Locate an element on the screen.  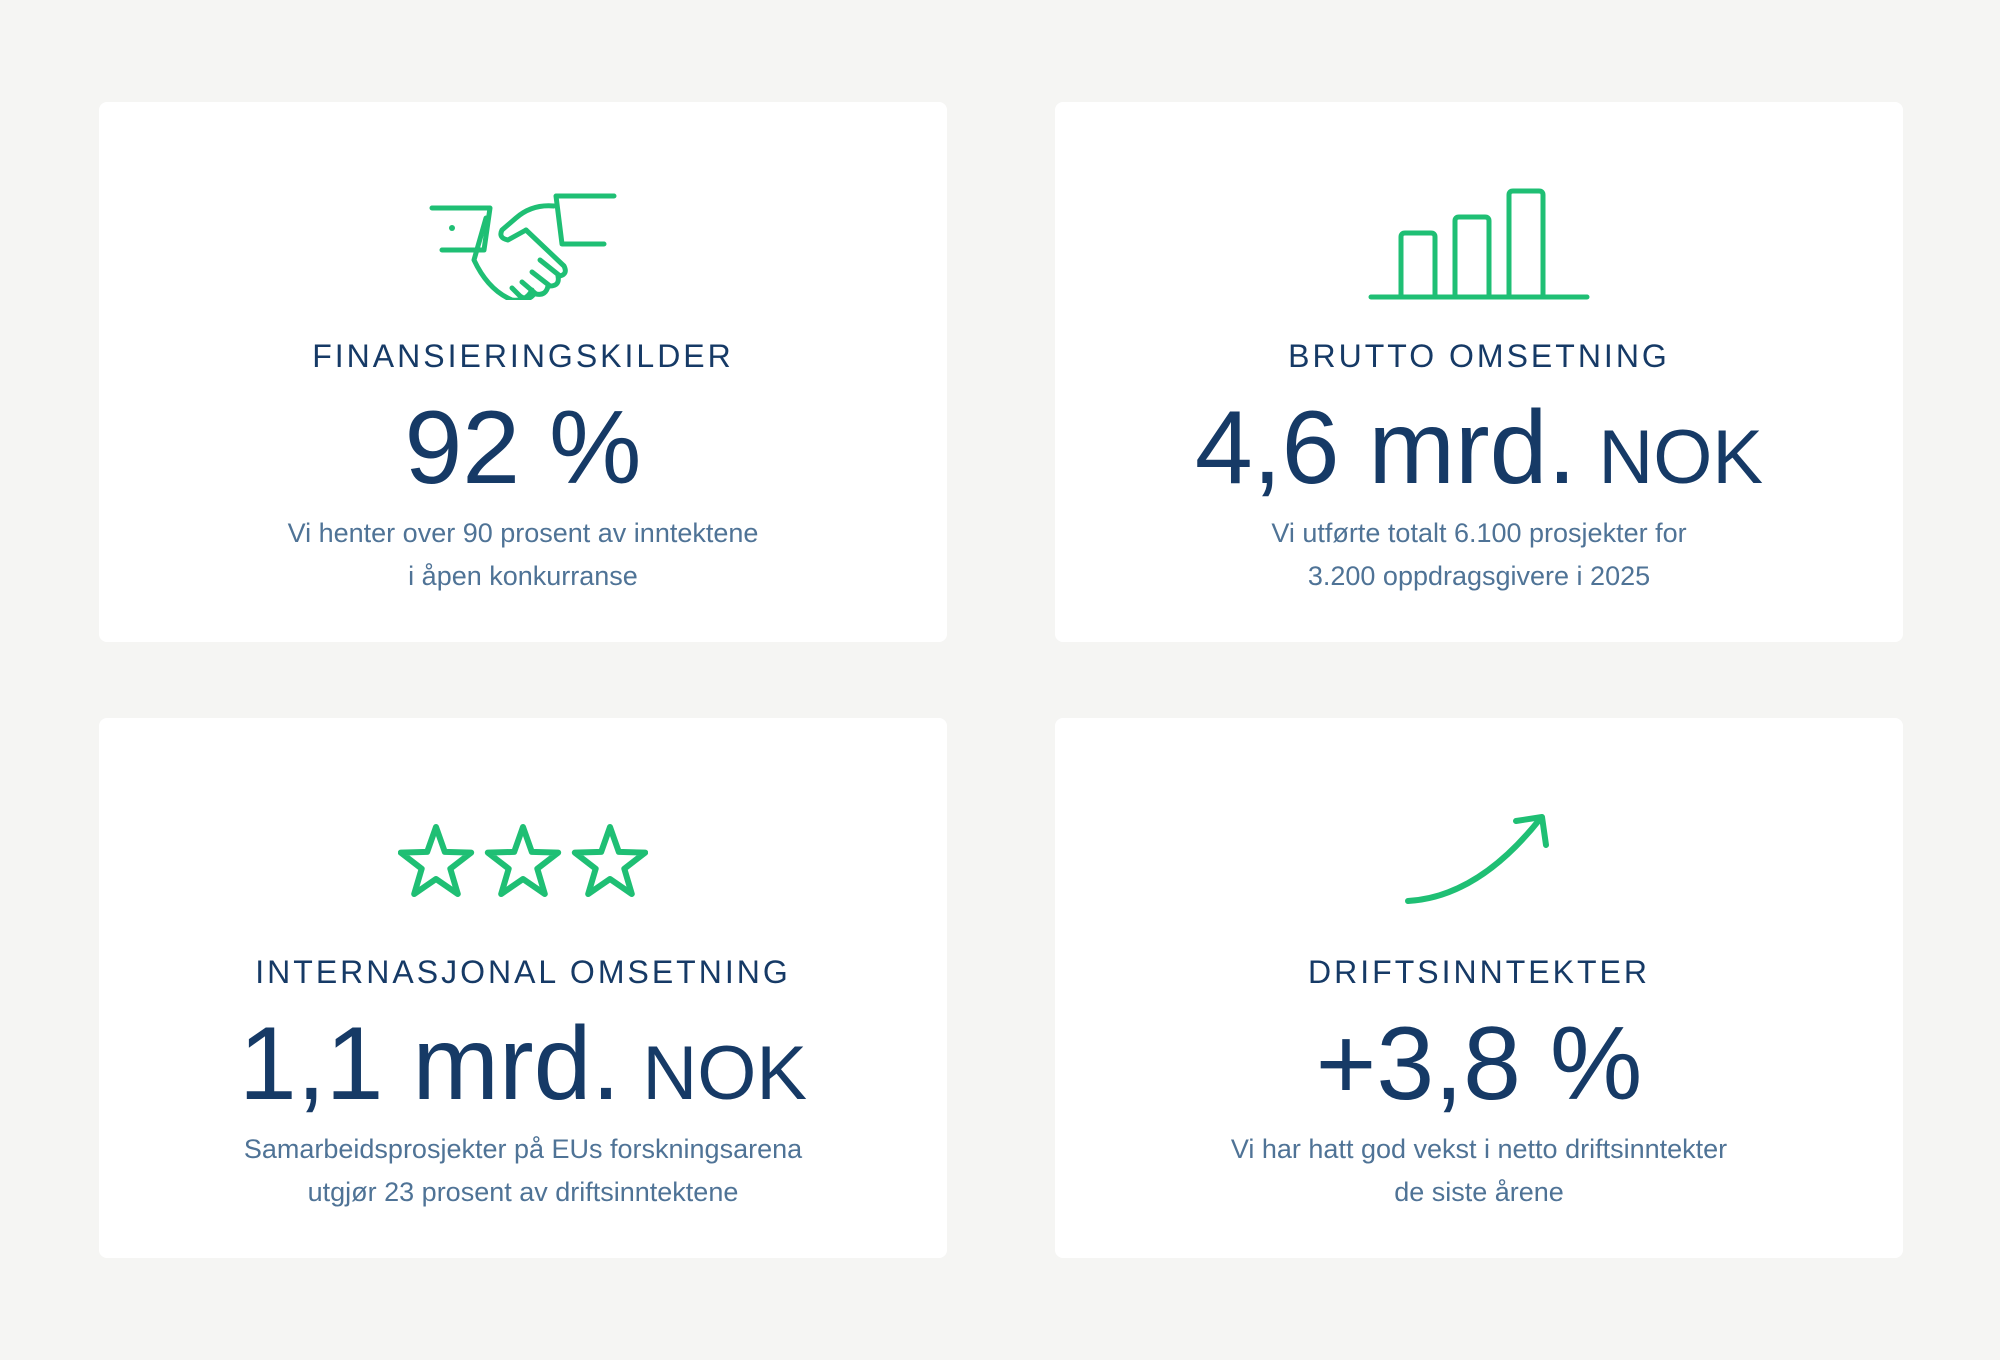
description-line: Vi utførte totalt 6.100 prosjekter for is located at coordinates (1479, 533).